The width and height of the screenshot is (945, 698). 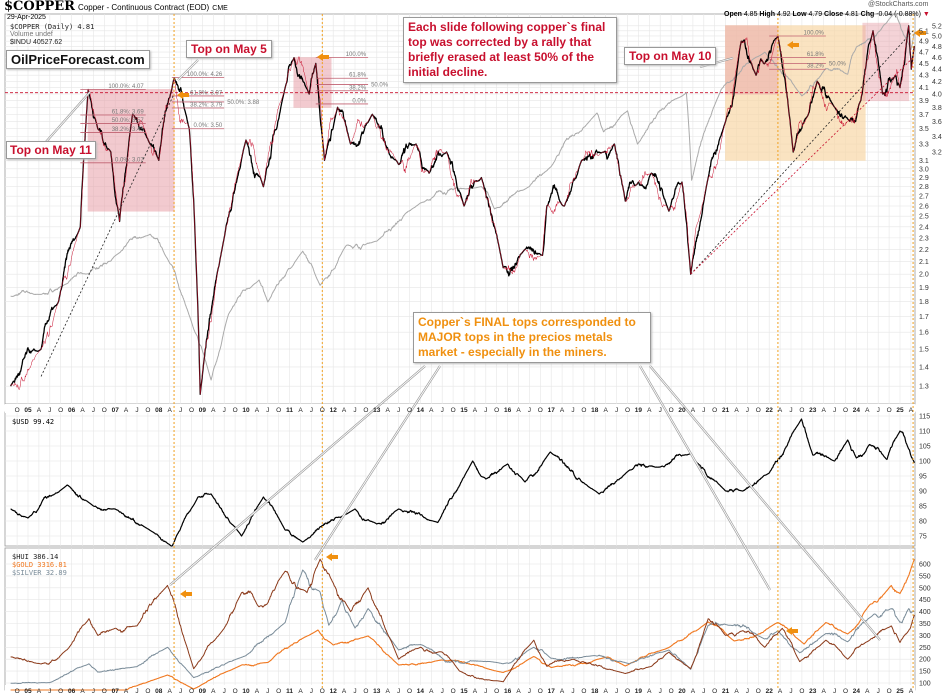 I want to click on copper-y-tick-label: 2.0, so click(x=924, y=275).